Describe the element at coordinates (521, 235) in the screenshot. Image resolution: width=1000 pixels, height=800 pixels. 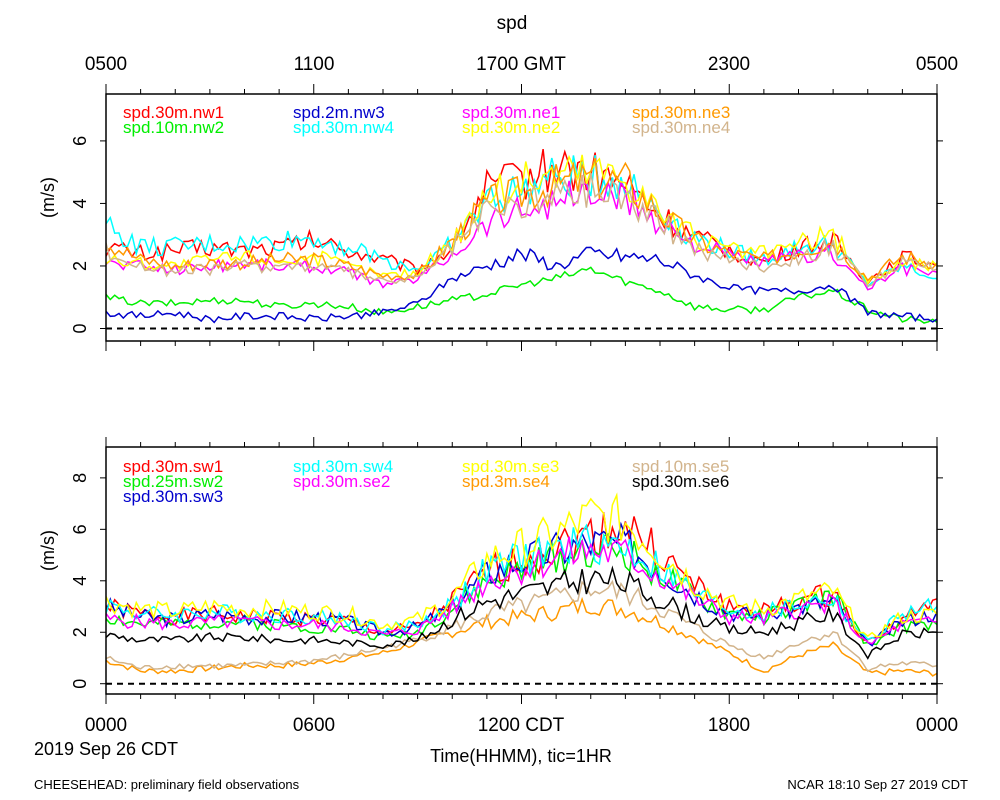
I see `series-line-spd-30m-ne1` at that location.